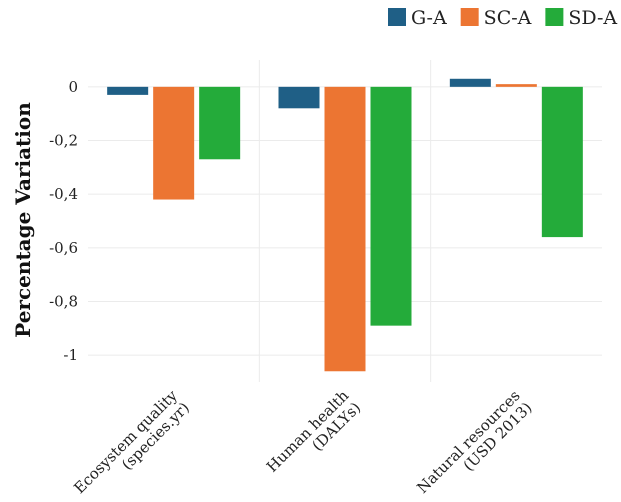  What do you see at coordinates (313, 431) in the screenshot?
I see `x-tick-label: Human health(DALYs)` at bounding box center [313, 431].